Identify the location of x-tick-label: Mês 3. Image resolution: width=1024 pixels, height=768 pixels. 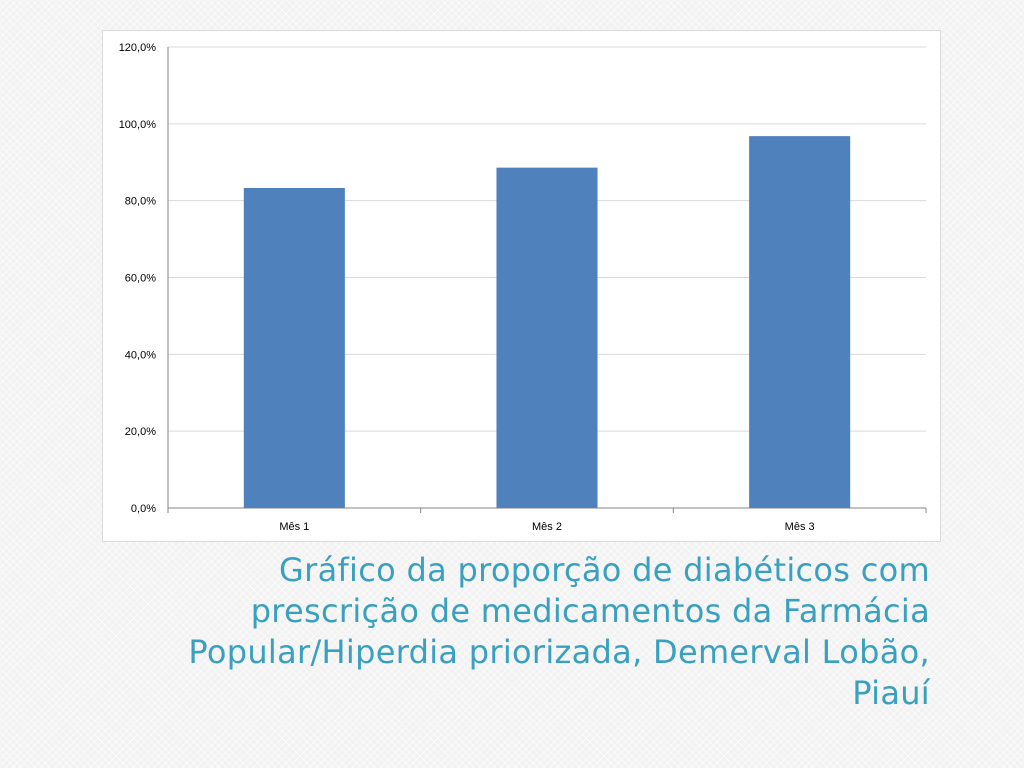
(800, 527).